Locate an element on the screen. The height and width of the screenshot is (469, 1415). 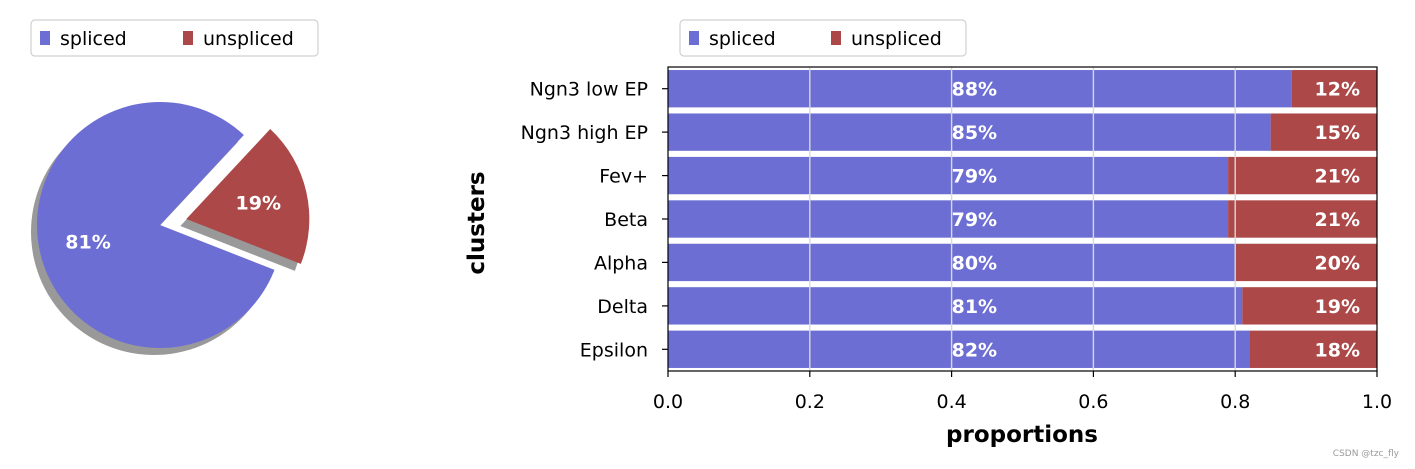
bar-legend-swatch-unspliced is located at coordinates (836, 38).